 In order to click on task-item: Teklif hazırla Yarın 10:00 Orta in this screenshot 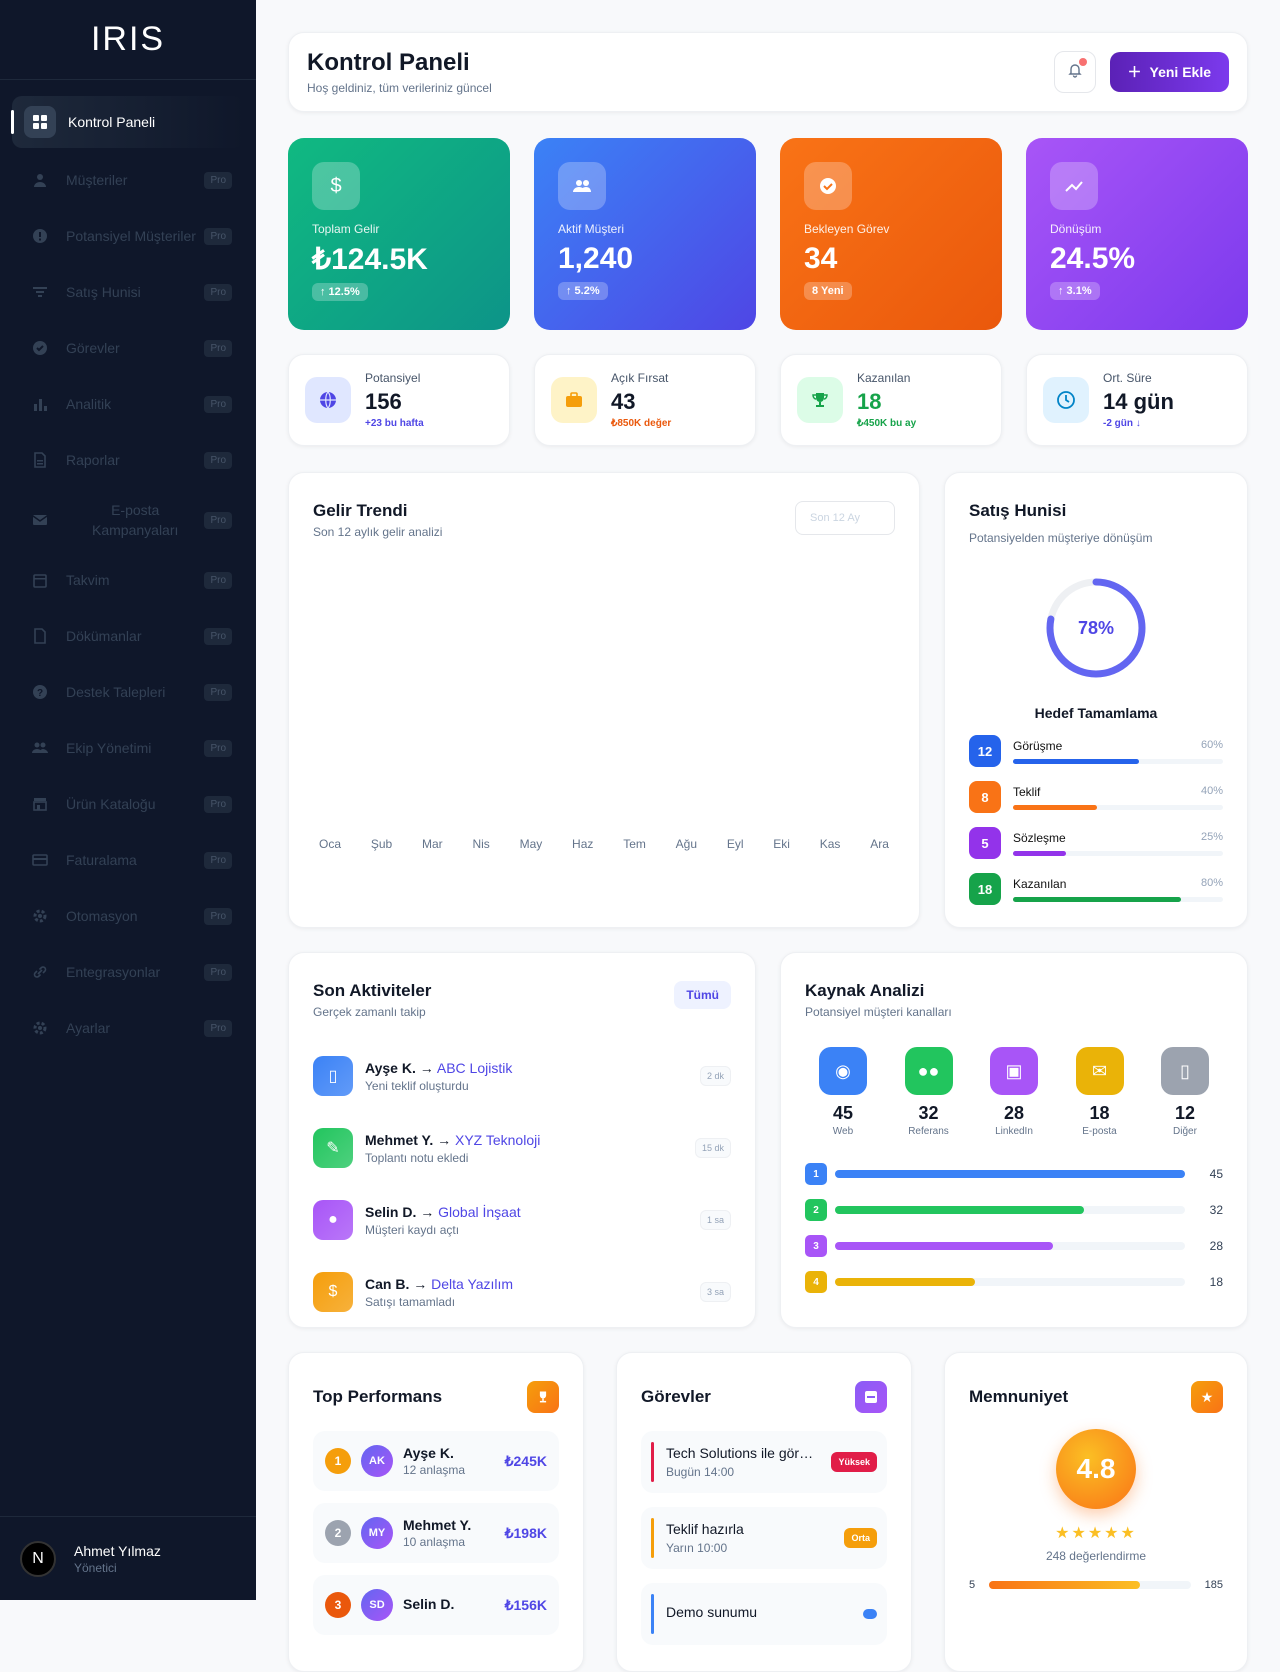, I will do `click(764, 1538)`.